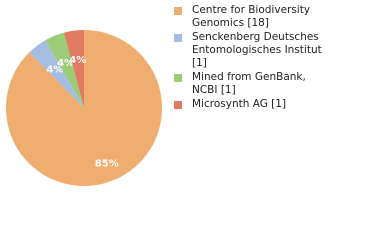  I want to click on legend-label: Centre for Biodiversity Genomics [18], so click(251, 16).